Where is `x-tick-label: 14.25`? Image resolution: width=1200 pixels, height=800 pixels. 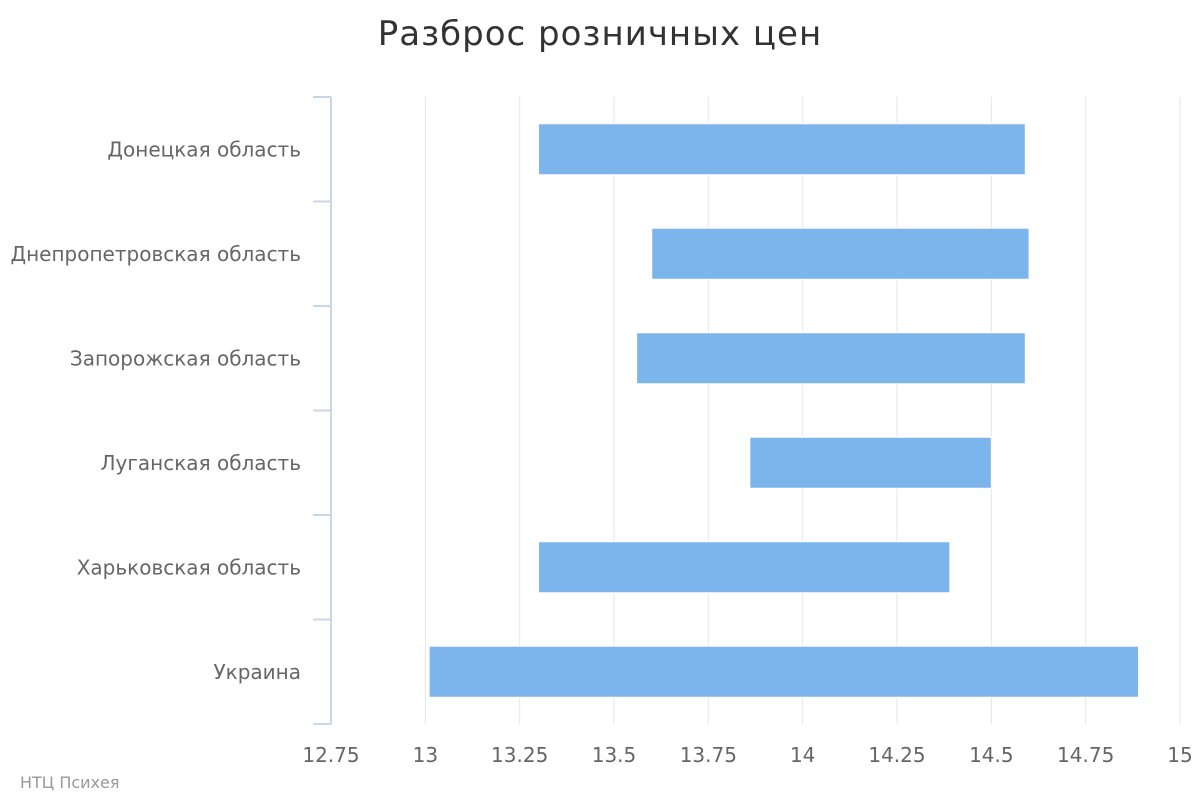
x-tick-label: 14.25 is located at coordinates (896, 755).